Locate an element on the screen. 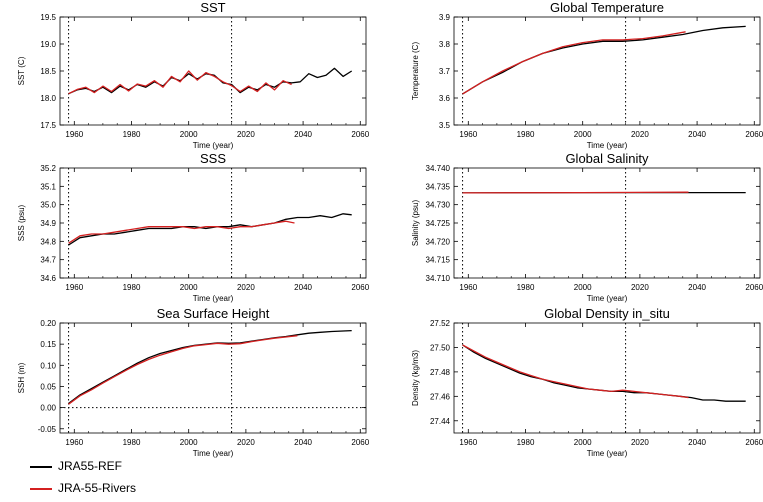  y-tick-label: 27.46 is located at coordinates (440, 396).